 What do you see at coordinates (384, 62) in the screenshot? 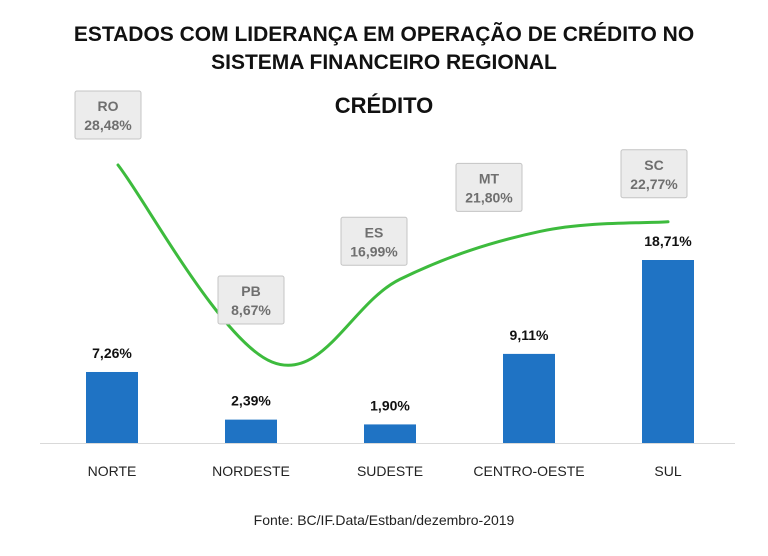
I see `chart-title-line2: SISTEMA FINANCEIRO REGIONAL` at bounding box center [384, 62].